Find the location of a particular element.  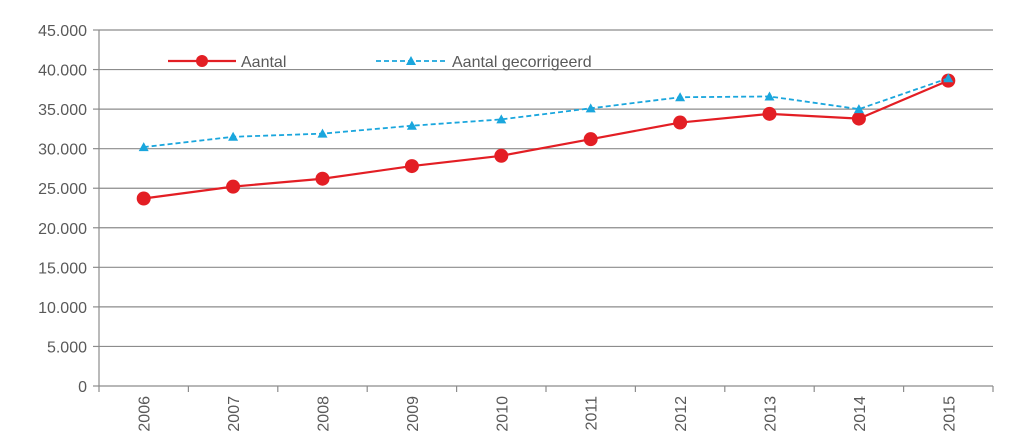

y-tick-label: 10.000 is located at coordinates (62, 308).